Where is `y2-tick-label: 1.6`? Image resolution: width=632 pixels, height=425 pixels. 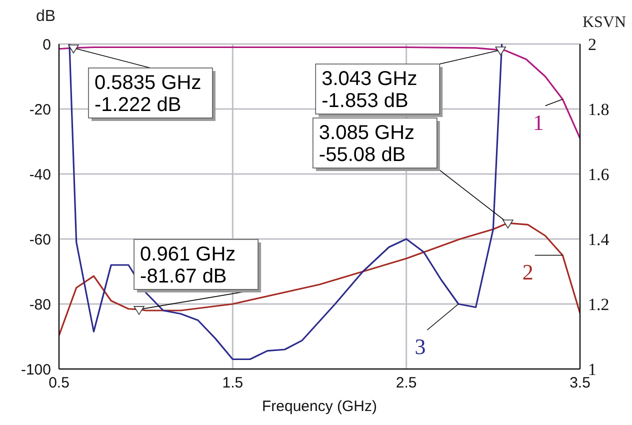 y2-tick-label: 1.6 is located at coordinates (599, 174).